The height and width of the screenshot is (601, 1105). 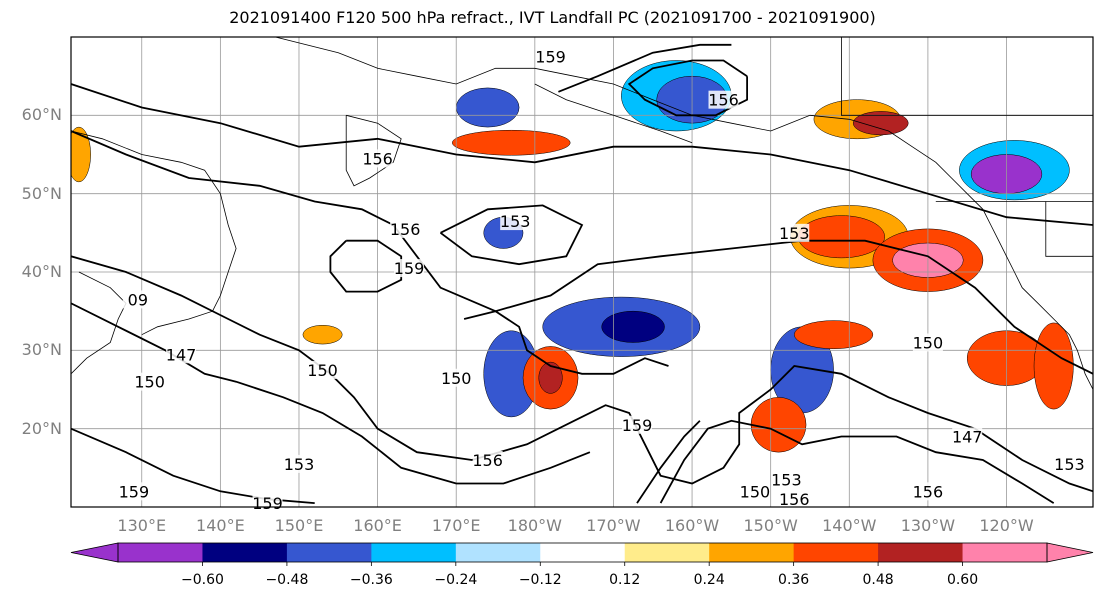 I want to click on contour-label-9: 150, so click(x=322, y=370).